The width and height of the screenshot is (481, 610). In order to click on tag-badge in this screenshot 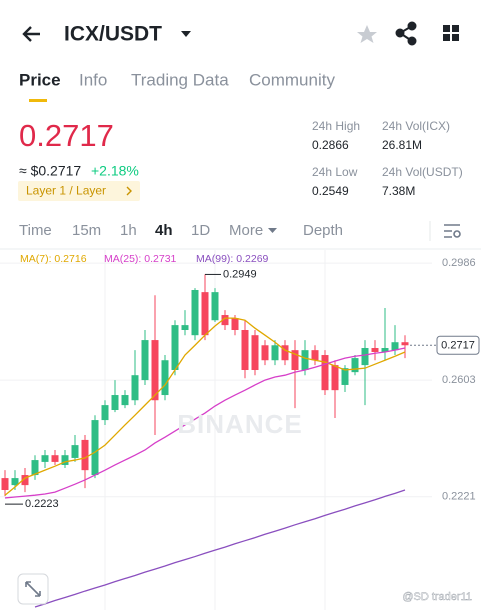, I will do `click(79, 191)`.